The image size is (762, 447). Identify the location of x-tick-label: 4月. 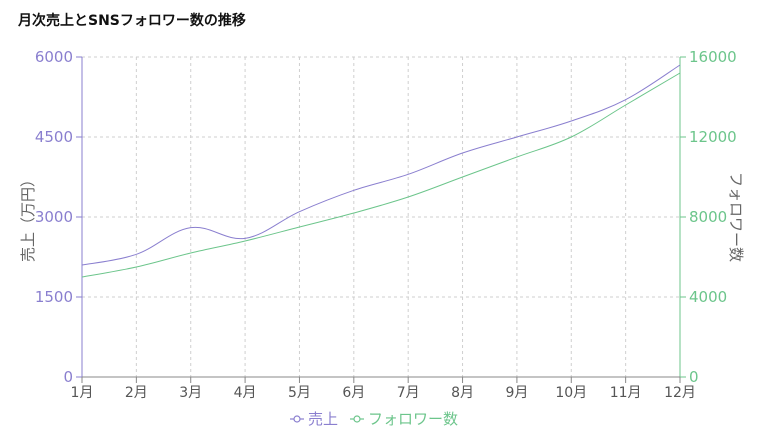
(245, 393).